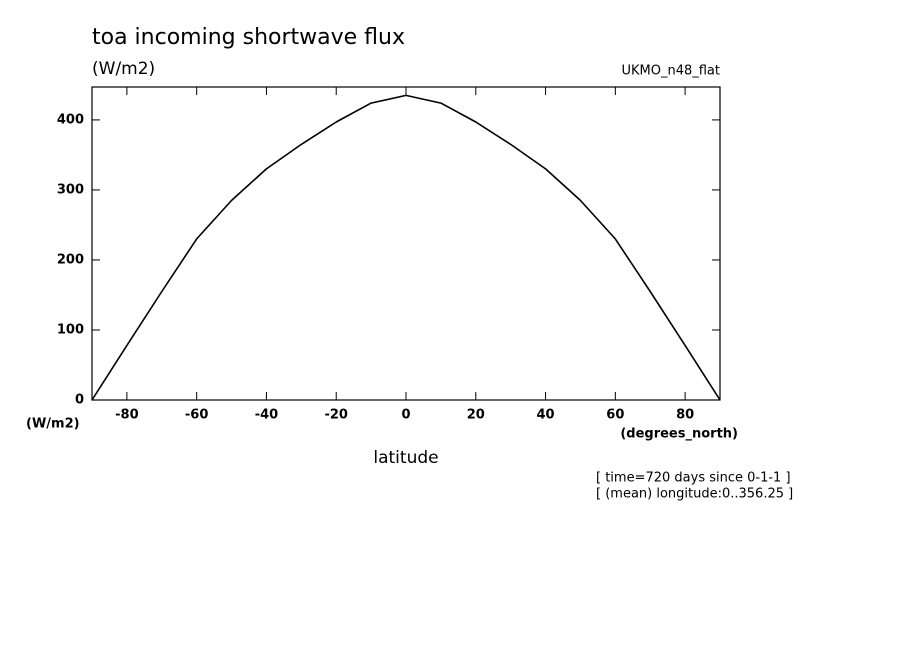 The image size is (904, 654). What do you see at coordinates (70, 259) in the screenshot?
I see `y-tick-label: 200` at bounding box center [70, 259].